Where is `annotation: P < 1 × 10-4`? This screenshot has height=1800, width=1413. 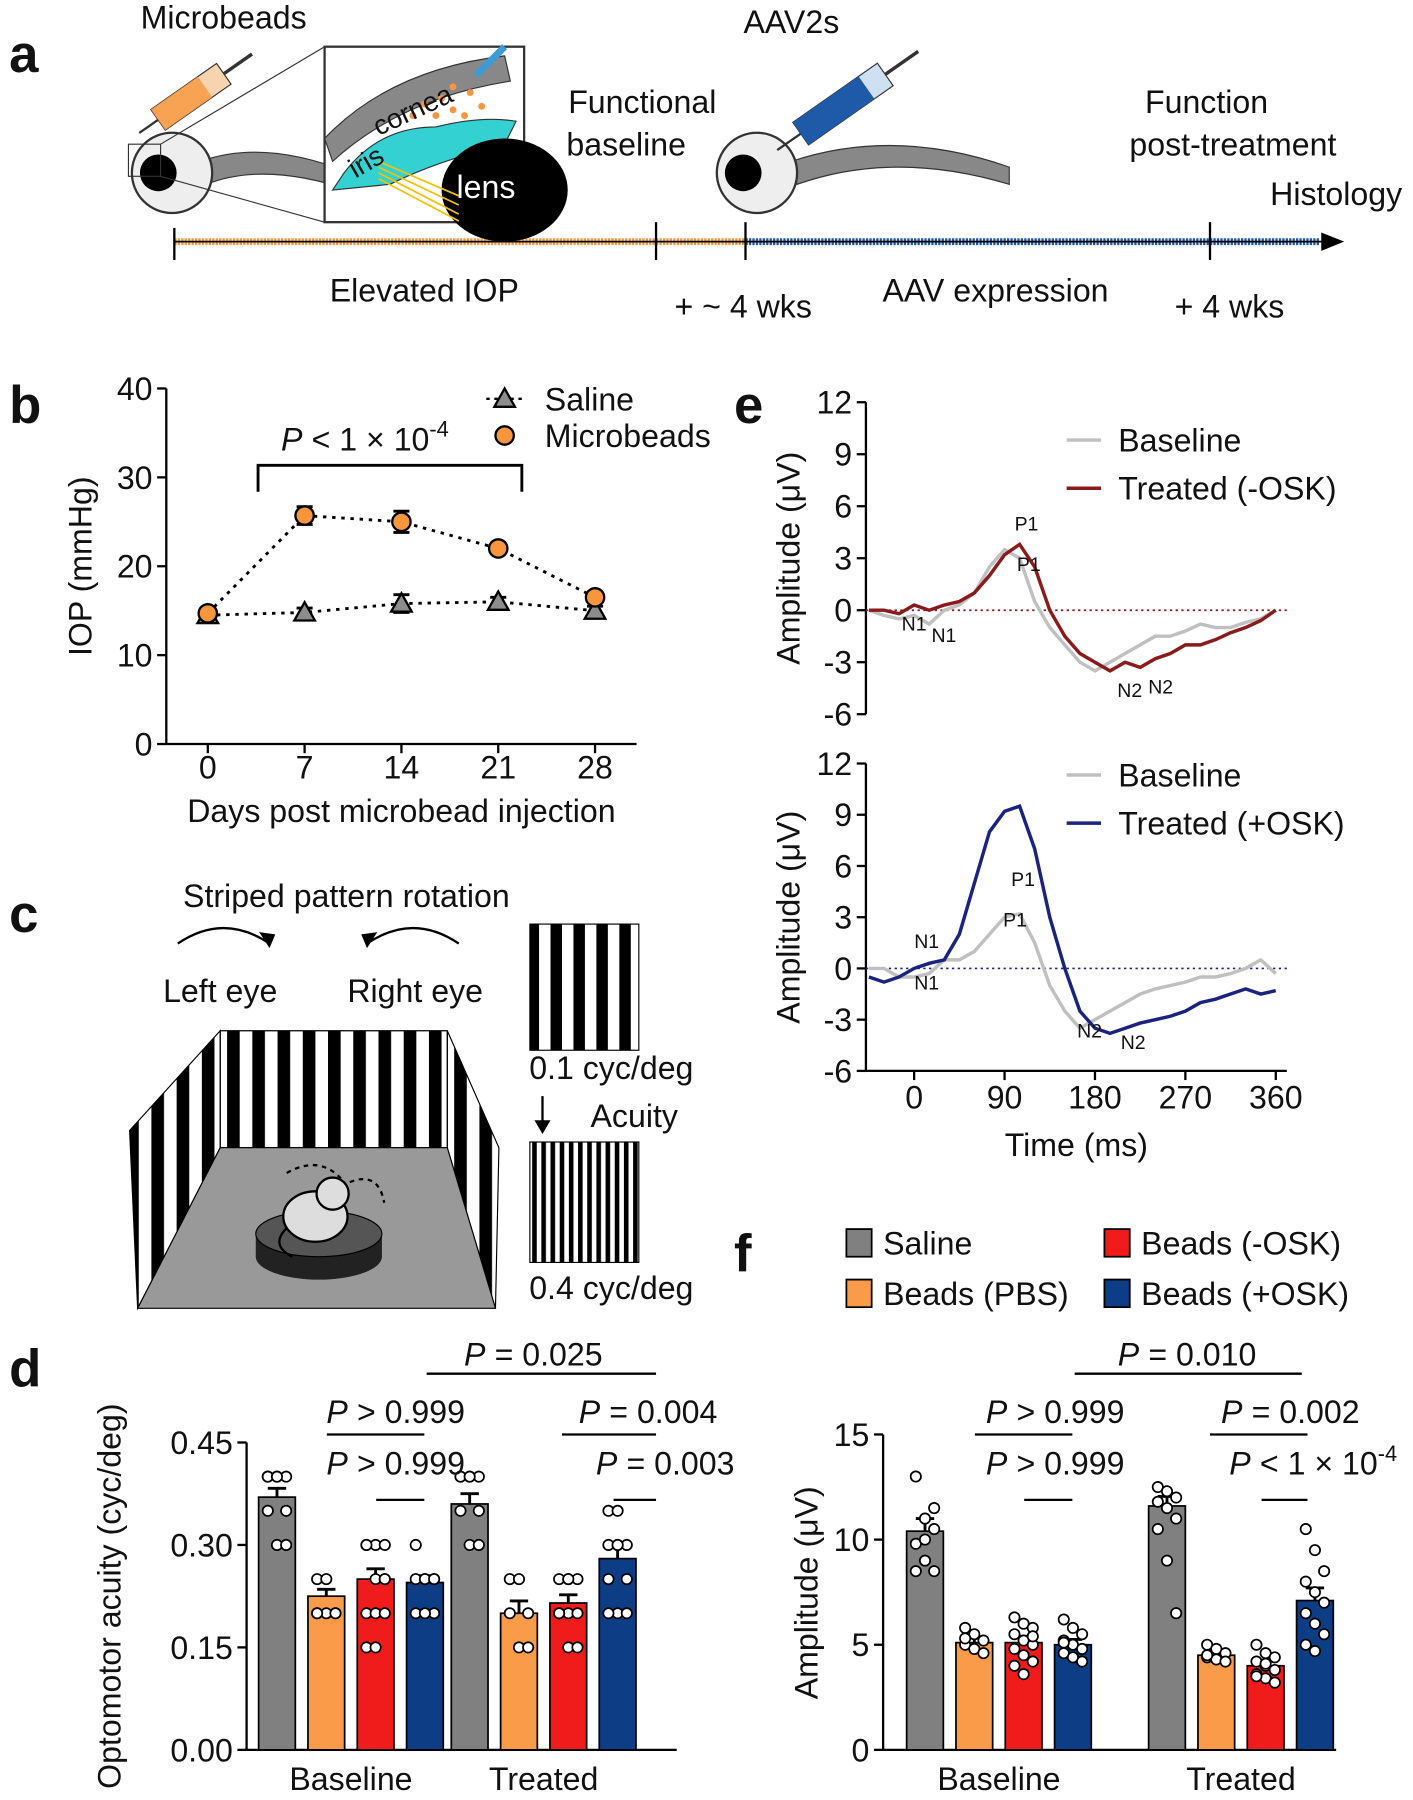
annotation: P < 1 × 10-4 is located at coordinates (365, 437).